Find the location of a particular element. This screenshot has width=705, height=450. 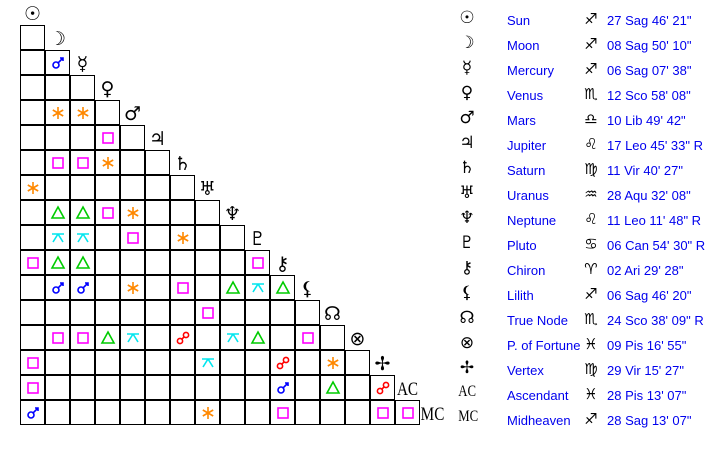

planet-name: Lilith is located at coordinates (520, 295).